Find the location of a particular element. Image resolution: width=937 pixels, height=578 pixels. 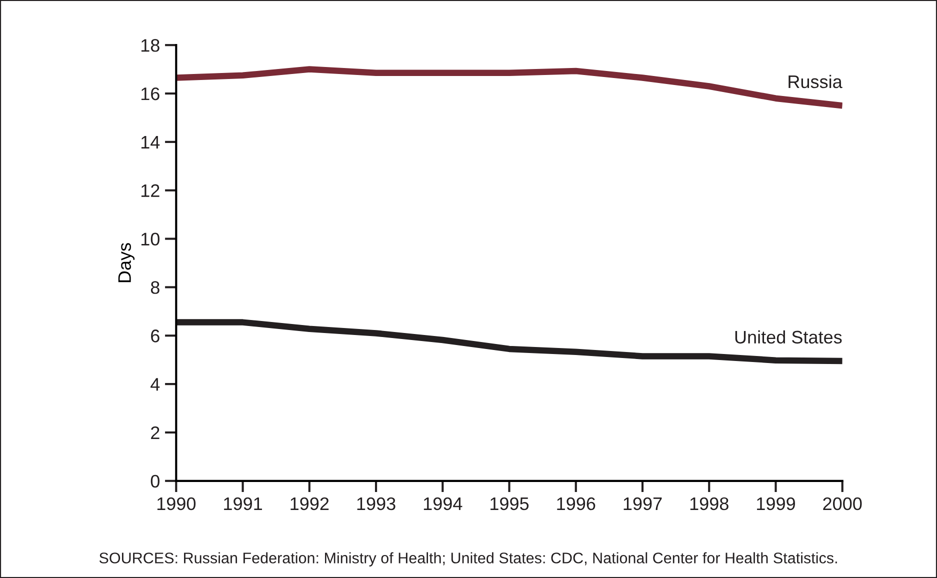

source-note: SOURCES: Russian Federation: Ministry of Health; United States: CDC, National Center for Health Statistics. is located at coordinates (468, 559).